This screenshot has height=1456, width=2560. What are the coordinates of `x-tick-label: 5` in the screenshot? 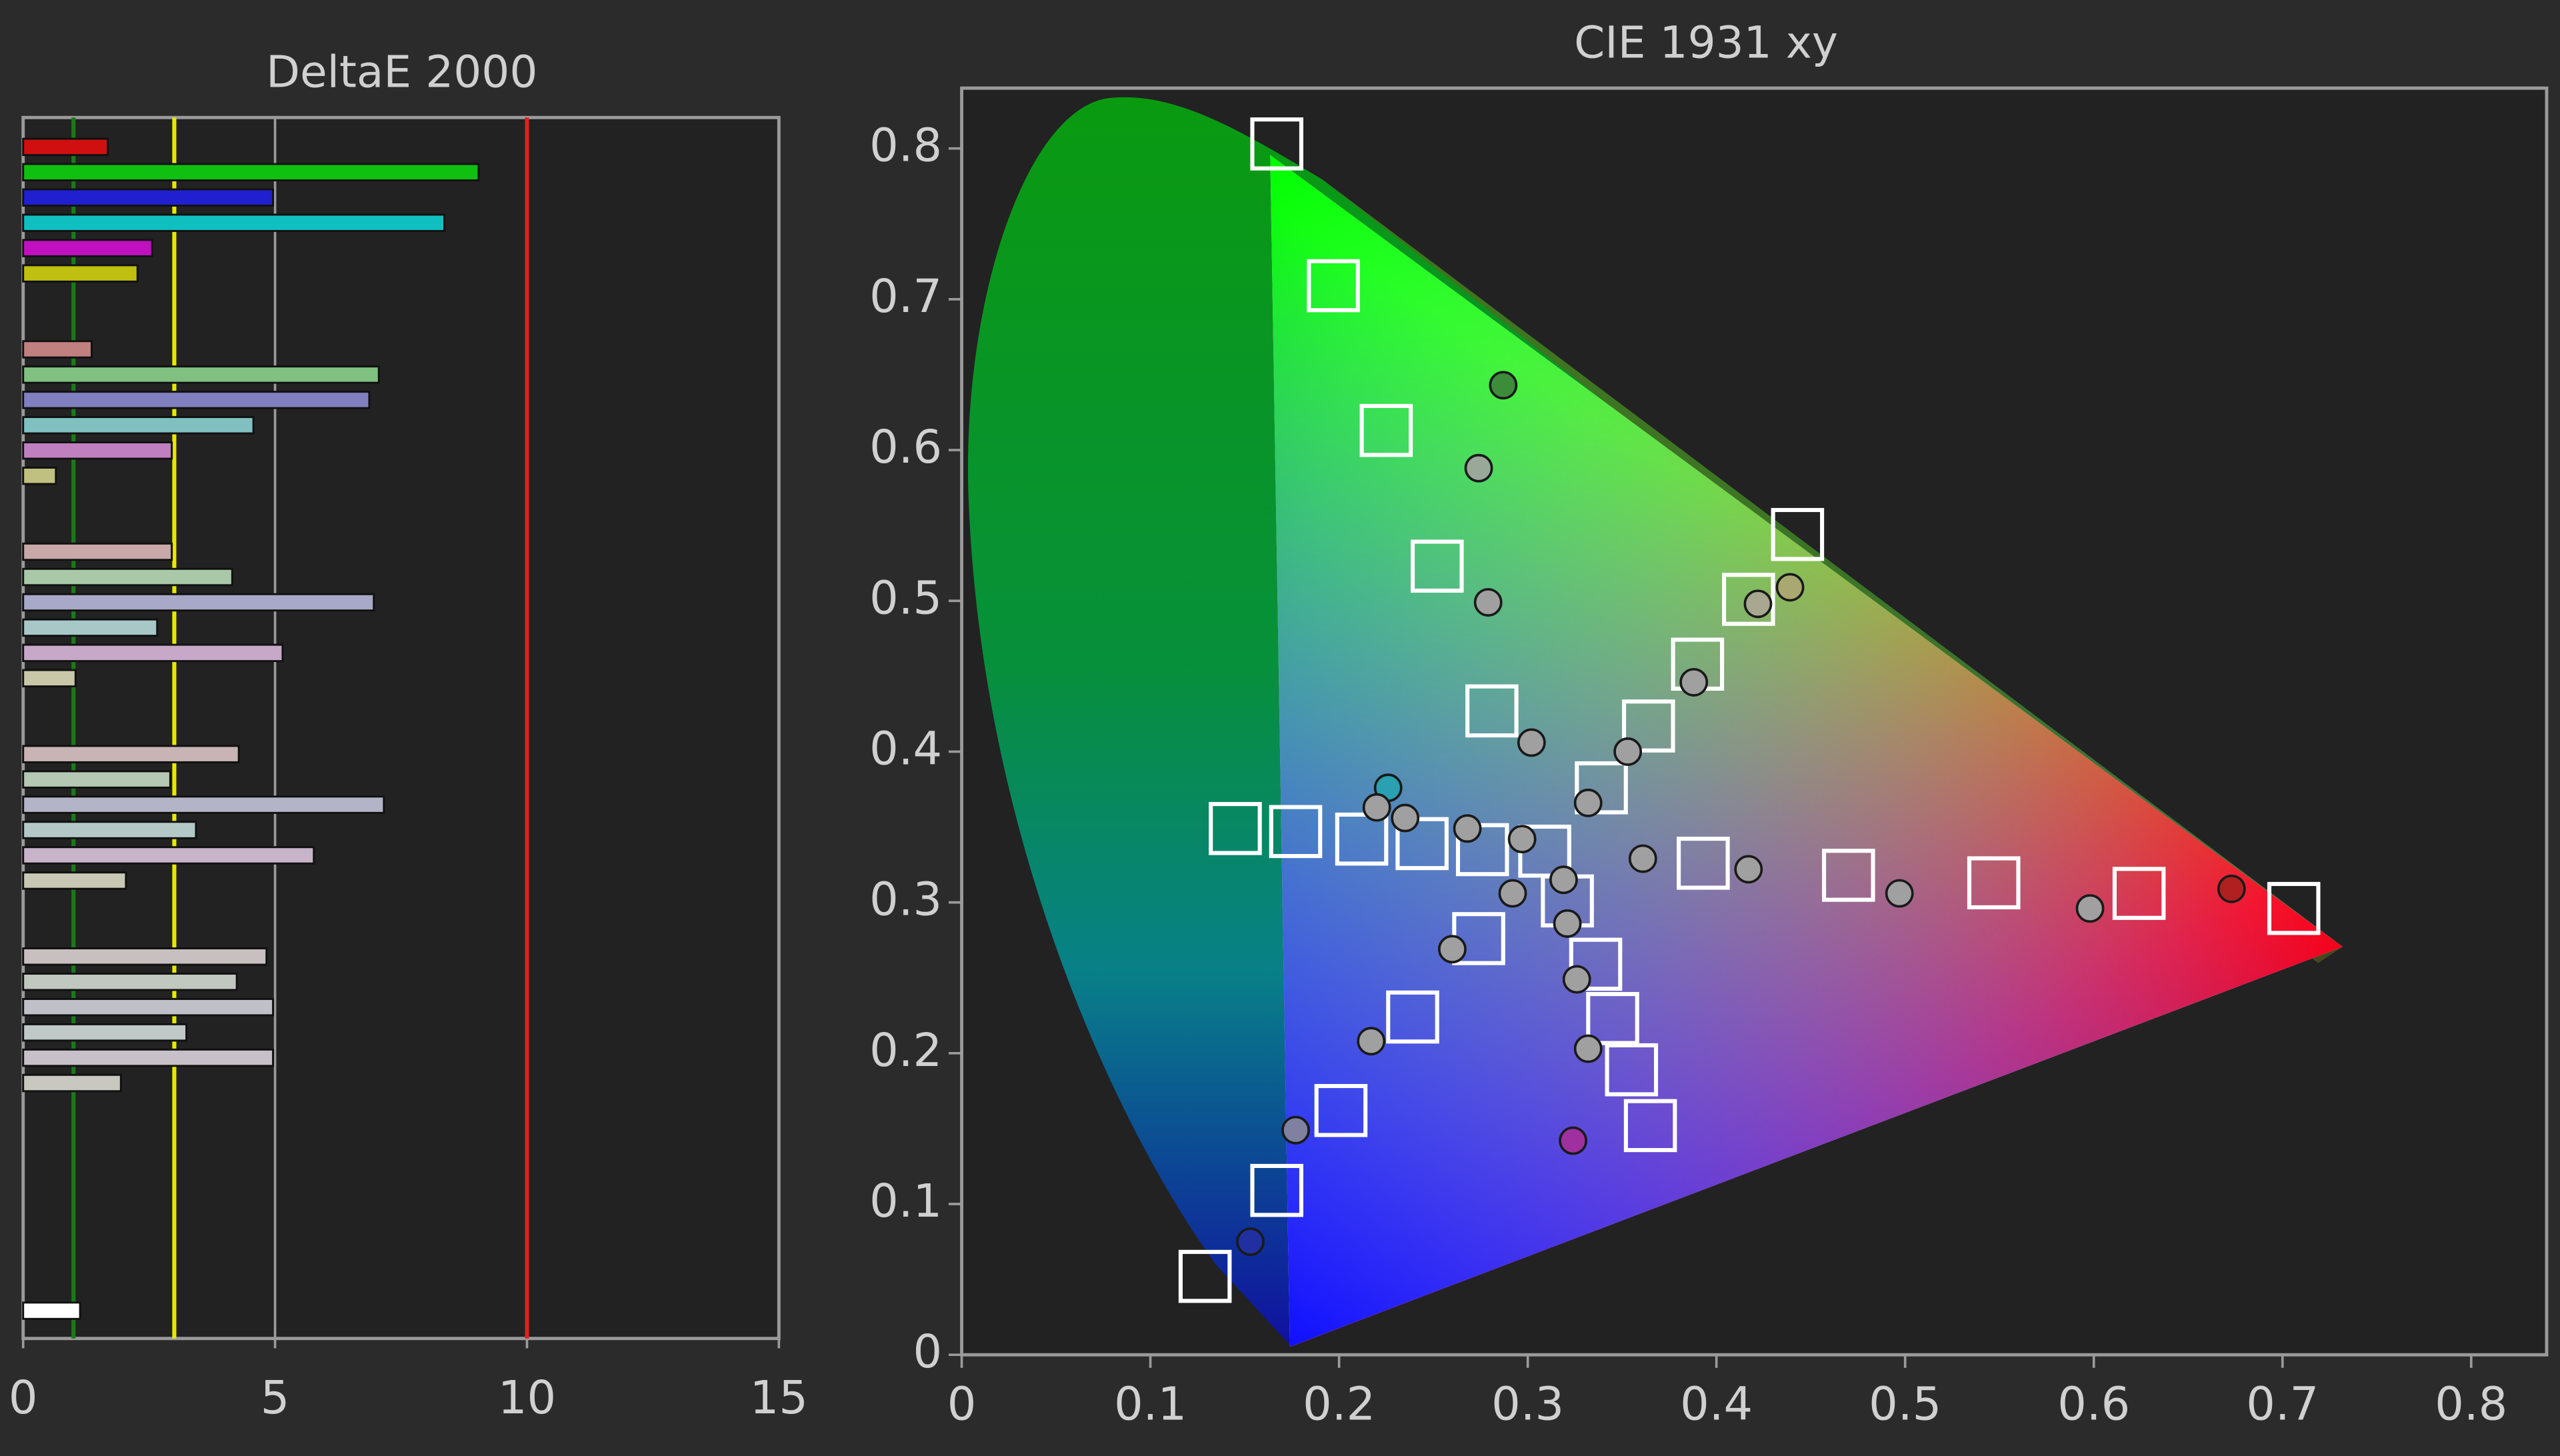 It's located at (275, 1398).